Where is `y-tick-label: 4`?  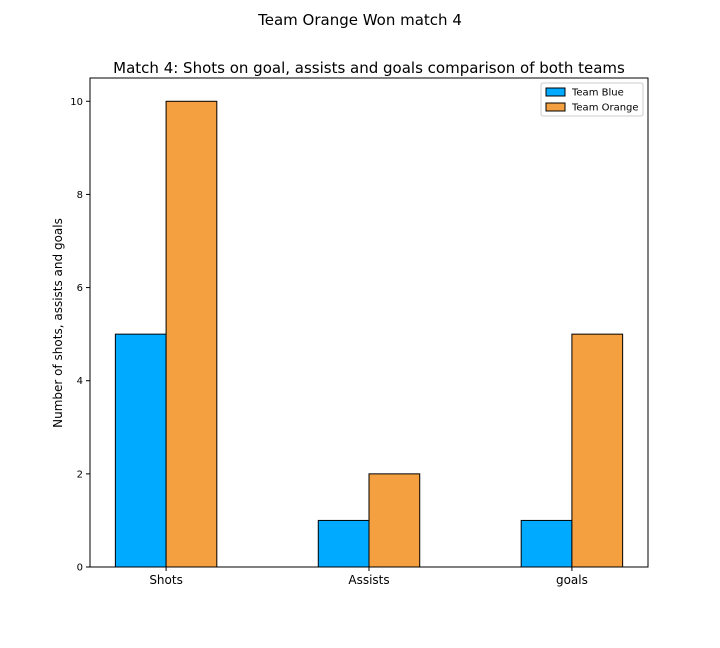
y-tick-label: 4 is located at coordinates (80, 381).